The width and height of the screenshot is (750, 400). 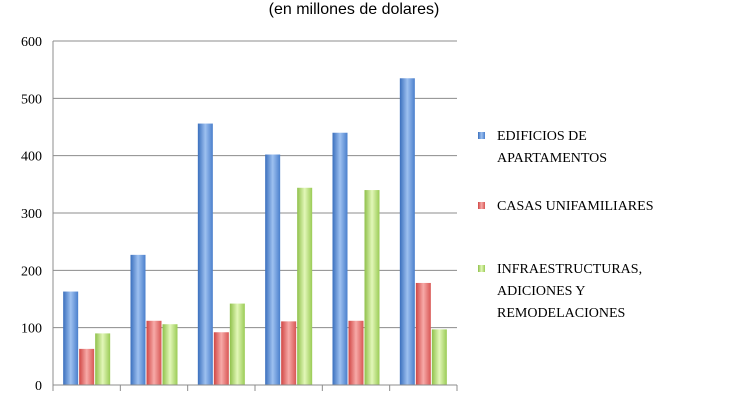 I want to click on legend-label: REMODELACIONES, so click(x=561, y=313).